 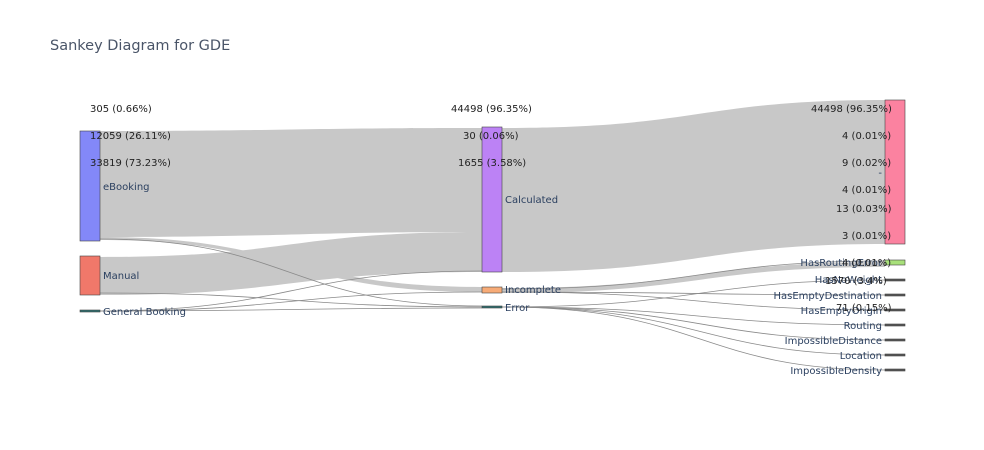 I want to click on link-error-location, so click(x=693, y=331).